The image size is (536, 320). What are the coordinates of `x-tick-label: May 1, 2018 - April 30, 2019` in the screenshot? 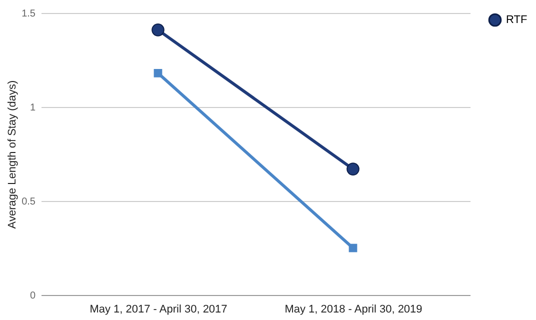 It's located at (353, 310).